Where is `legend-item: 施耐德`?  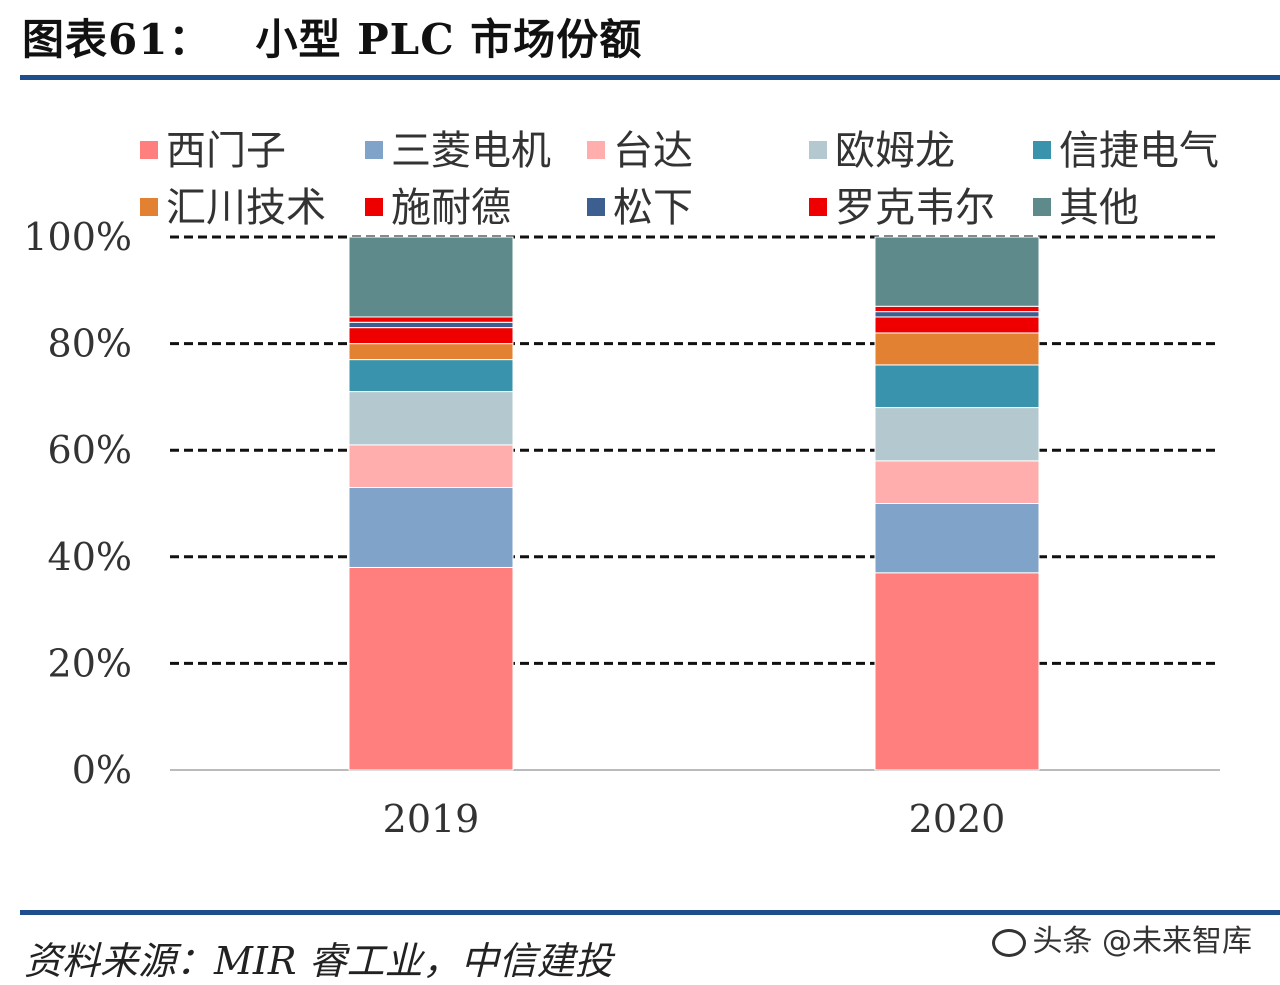
legend-item: 施耐德 is located at coordinates (438, 208).